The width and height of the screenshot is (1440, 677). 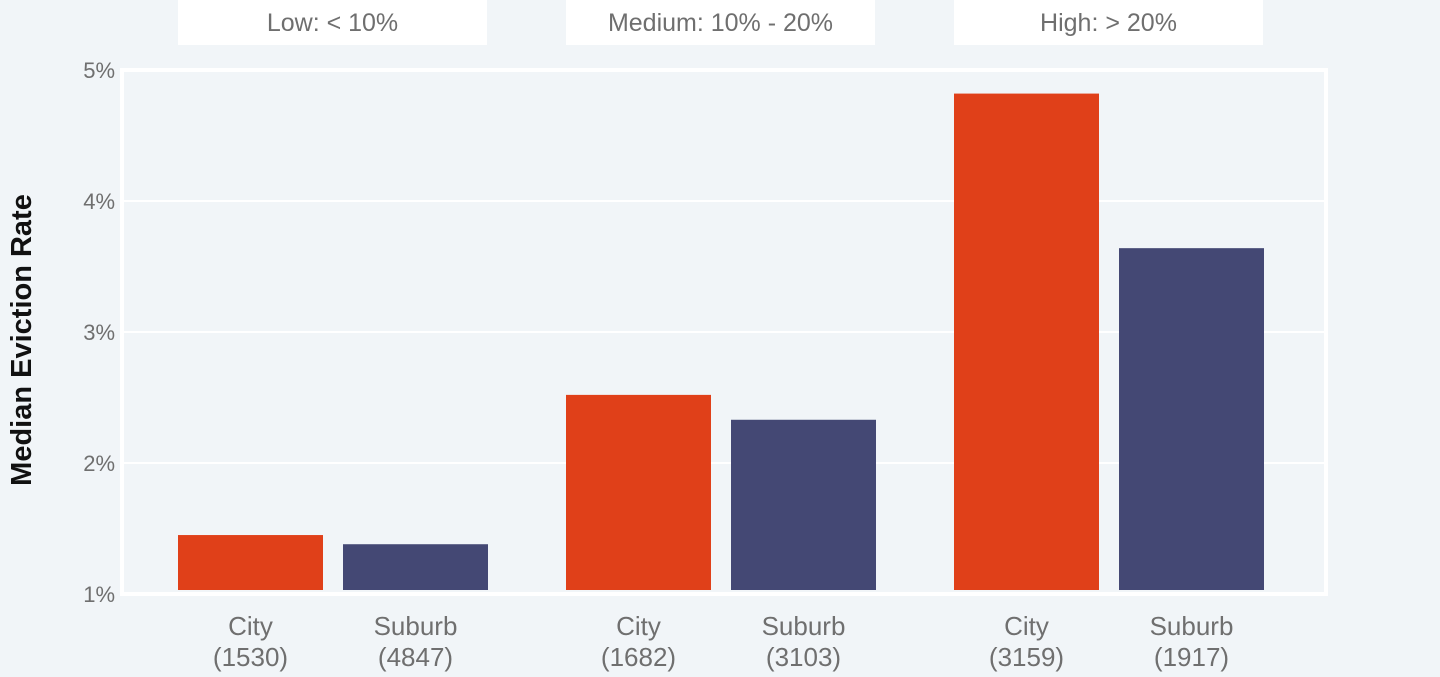 I want to click on category-count: (1530), so click(x=250, y=657).